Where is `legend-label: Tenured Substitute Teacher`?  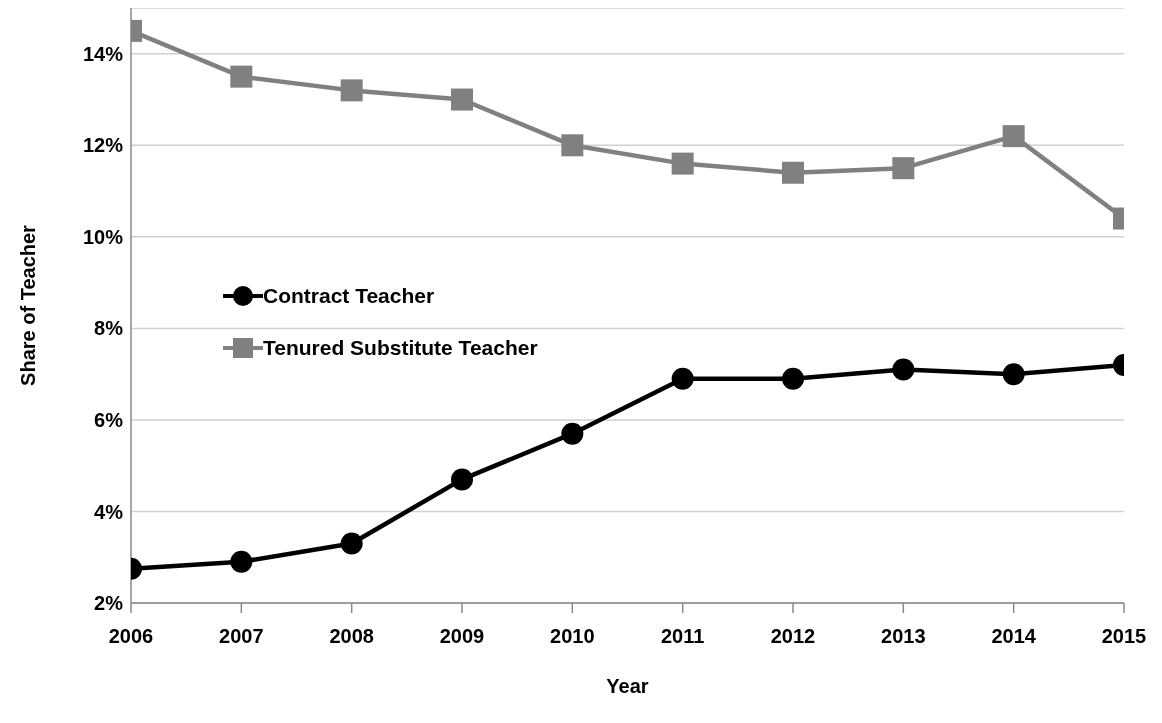
legend-label: Tenured Substitute Teacher is located at coordinates (400, 348).